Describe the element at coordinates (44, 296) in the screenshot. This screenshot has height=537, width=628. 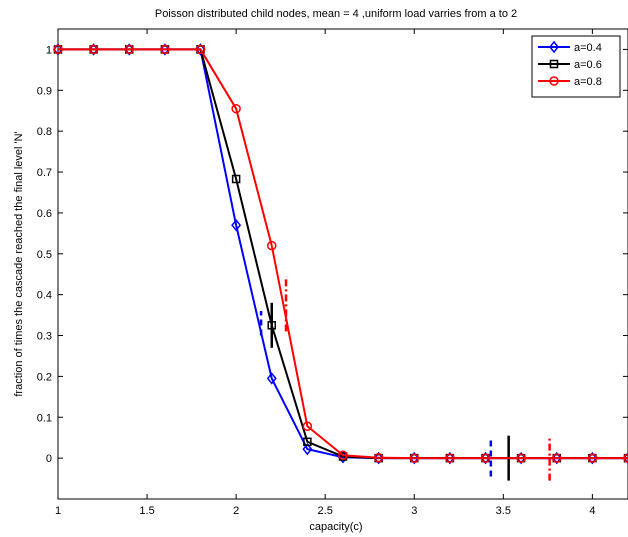
I see `y-tick-label: 0.4` at that location.